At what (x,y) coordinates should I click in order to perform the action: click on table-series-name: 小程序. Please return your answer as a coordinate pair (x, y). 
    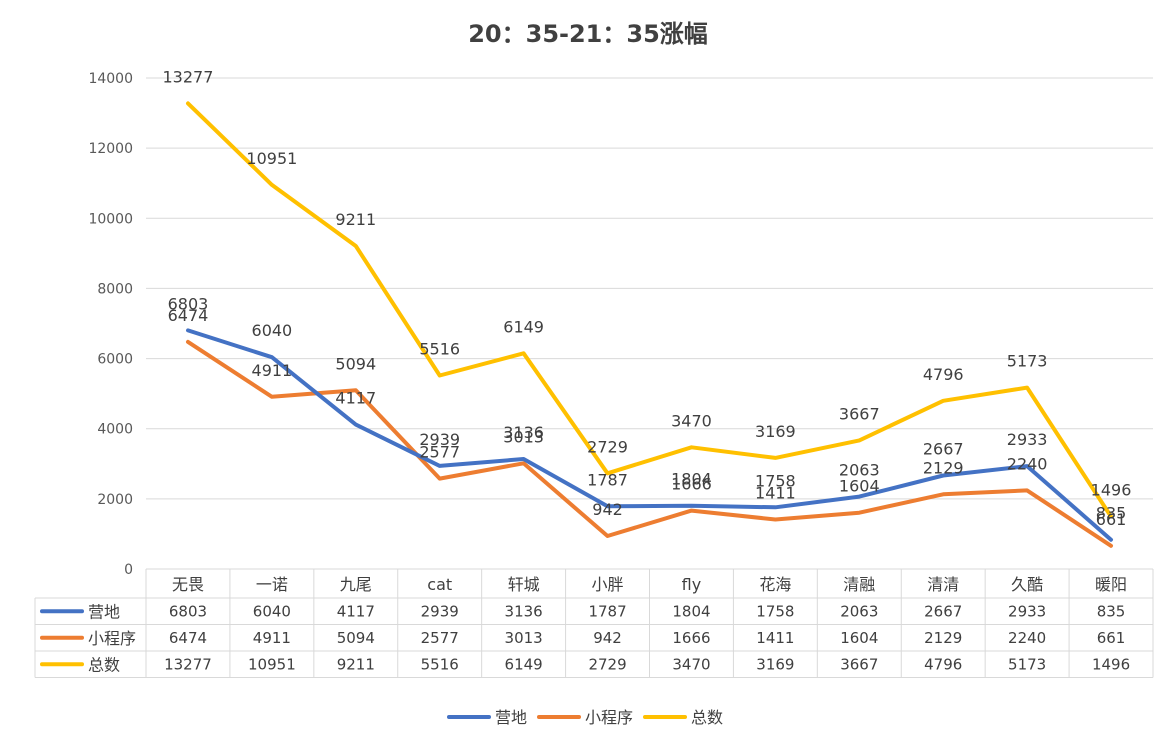
    Looking at the image, I should click on (112, 638).